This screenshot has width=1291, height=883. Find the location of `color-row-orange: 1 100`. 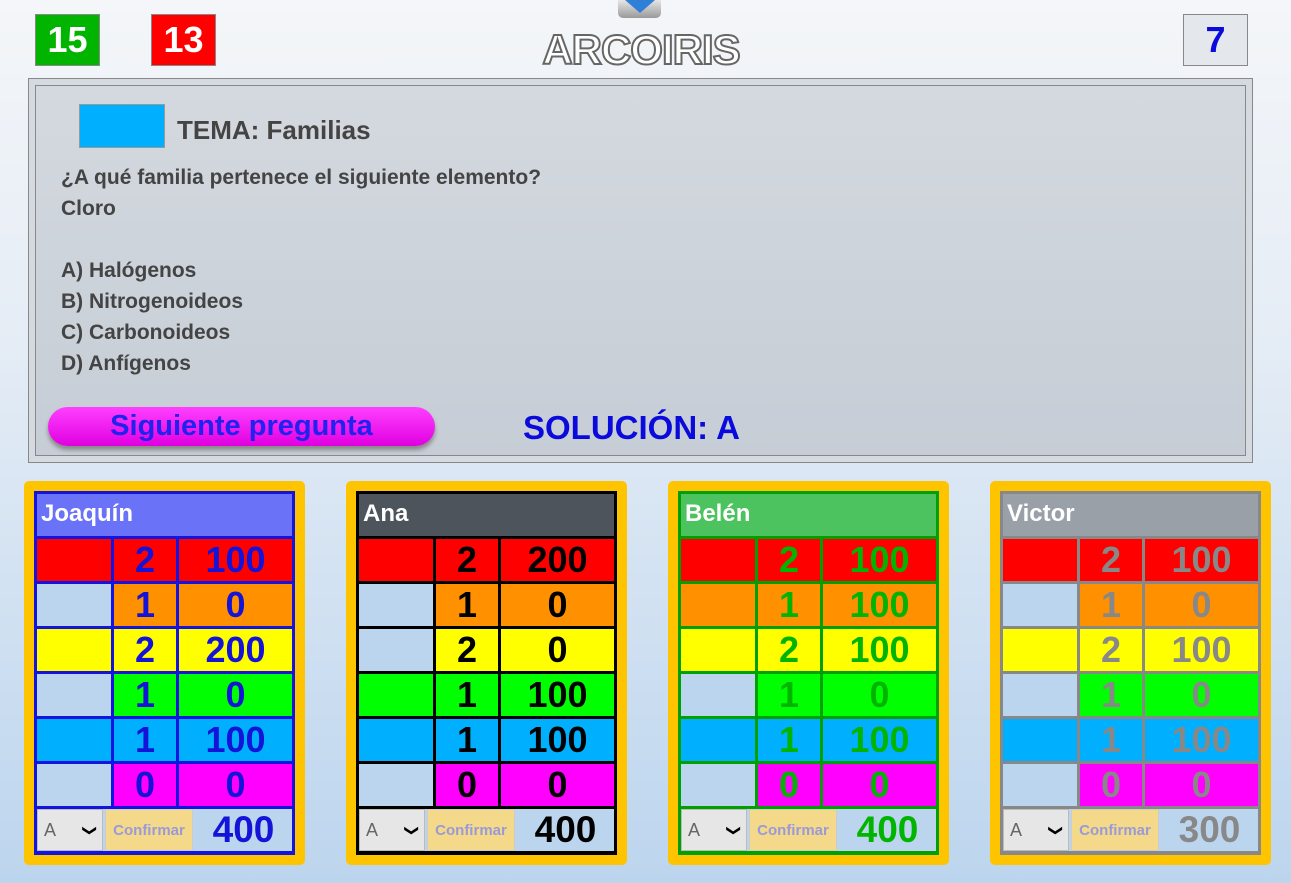

color-row-orange: 1 100 is located at coordinates (808, 605).